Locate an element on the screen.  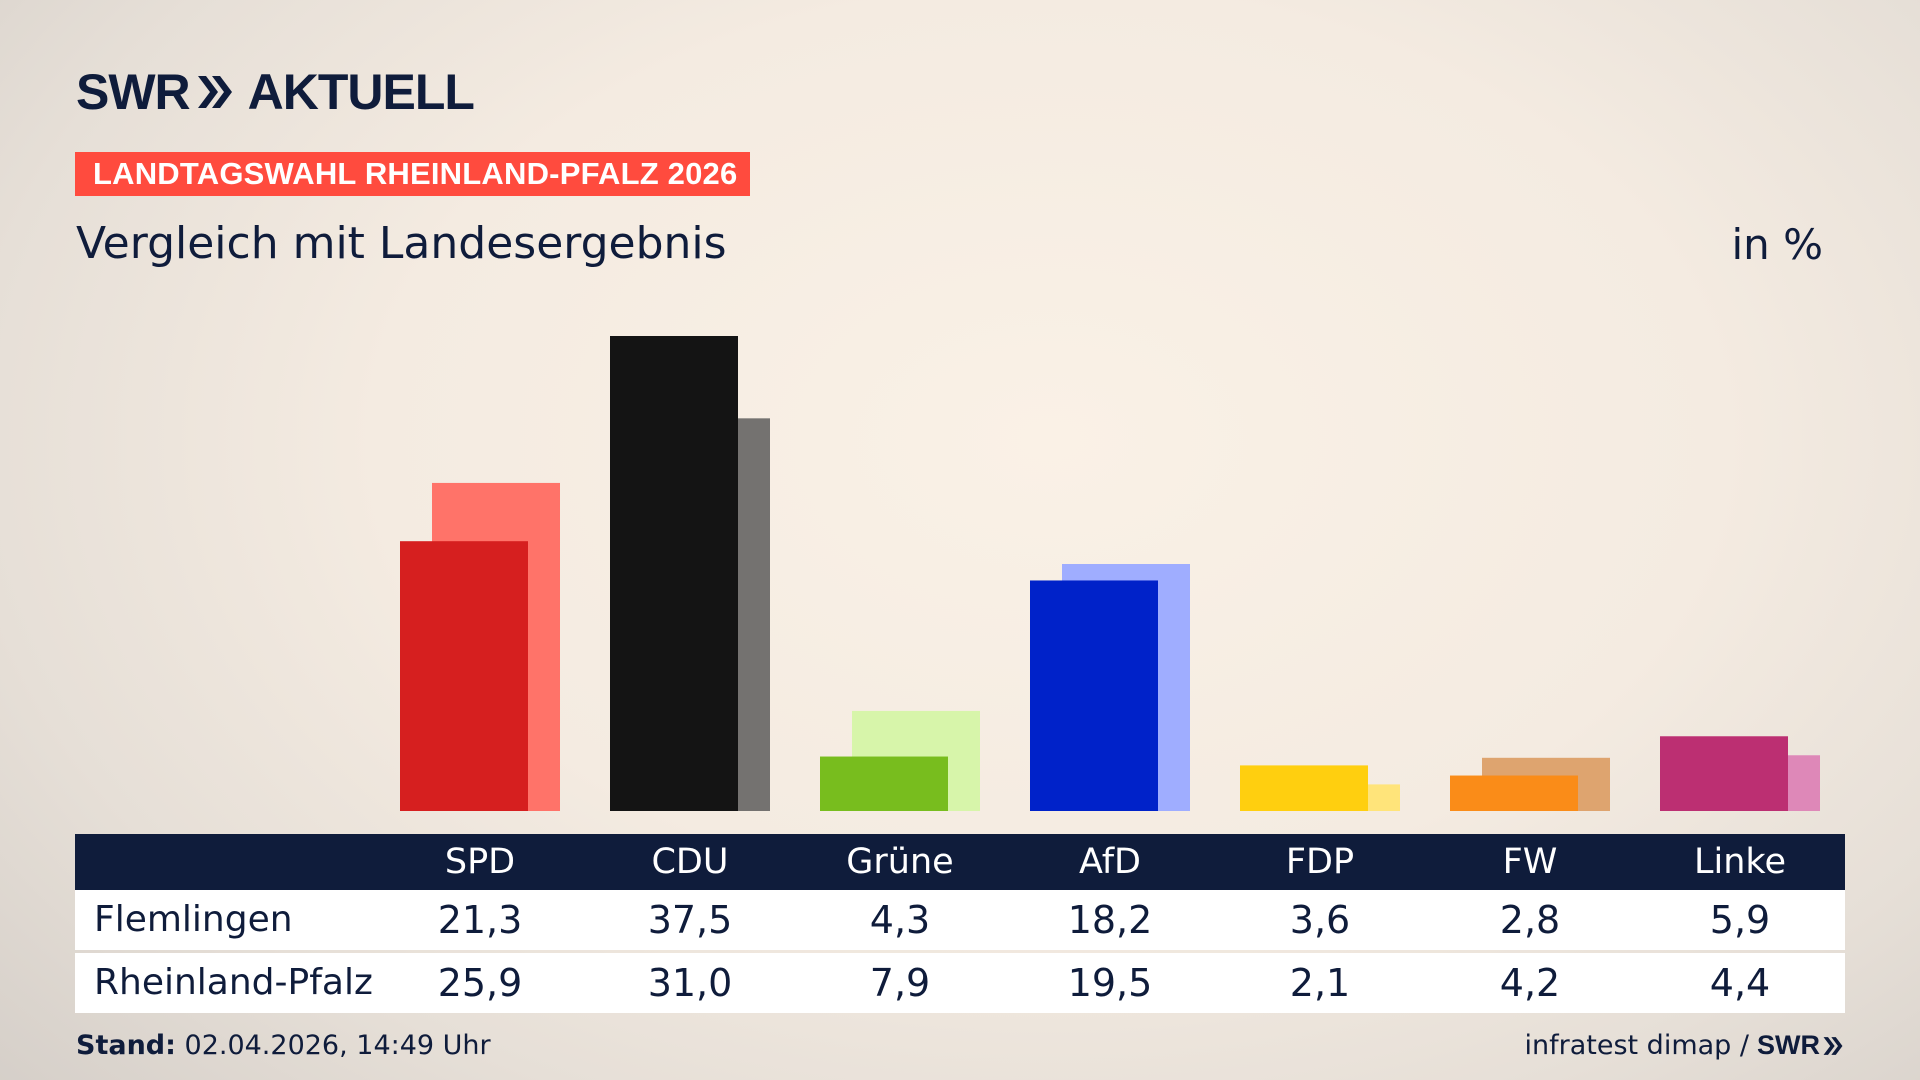
value-local-spd: 21,3 is located at coordinates (480, 920).